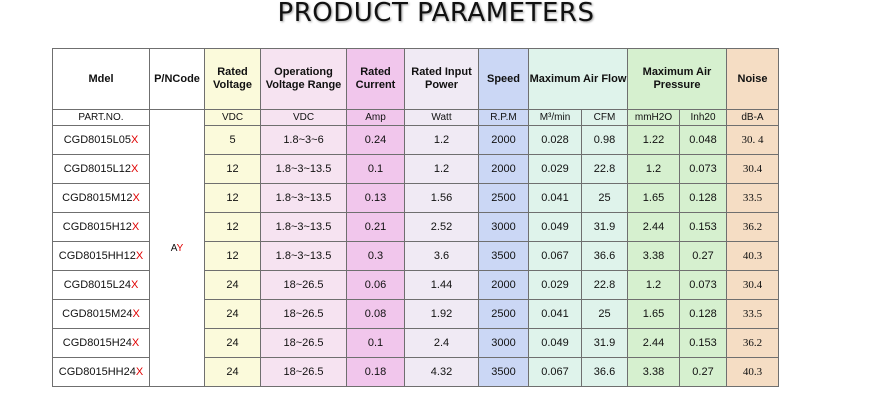 This screenshot has width=872, height=400. What do you see at coordinates (97, 372) in the screenshot?
I see `model-number: CGD8015HH24` at bounding box center [97, 372].